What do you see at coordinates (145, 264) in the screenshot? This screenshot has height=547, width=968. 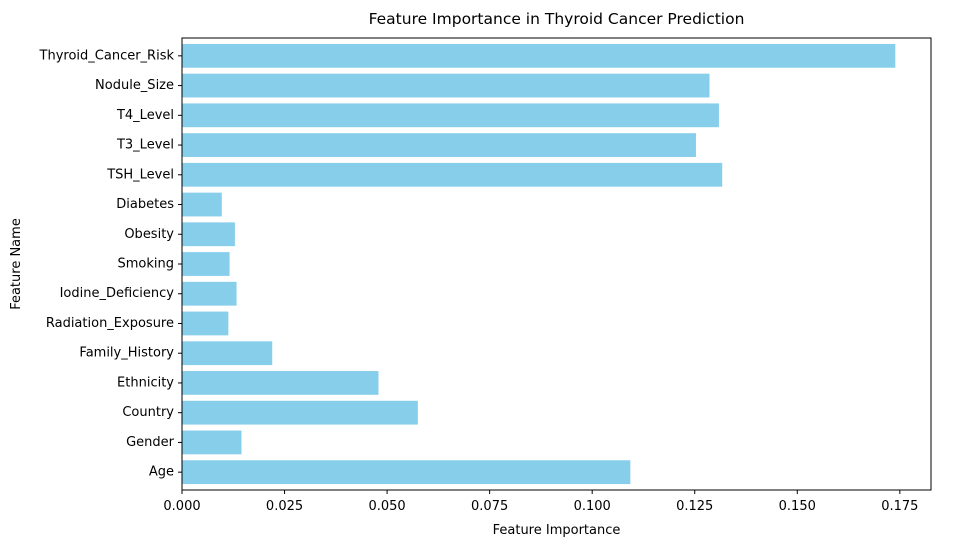 I see `y-tick-label: Smoking` at bounding box center [145, 264].